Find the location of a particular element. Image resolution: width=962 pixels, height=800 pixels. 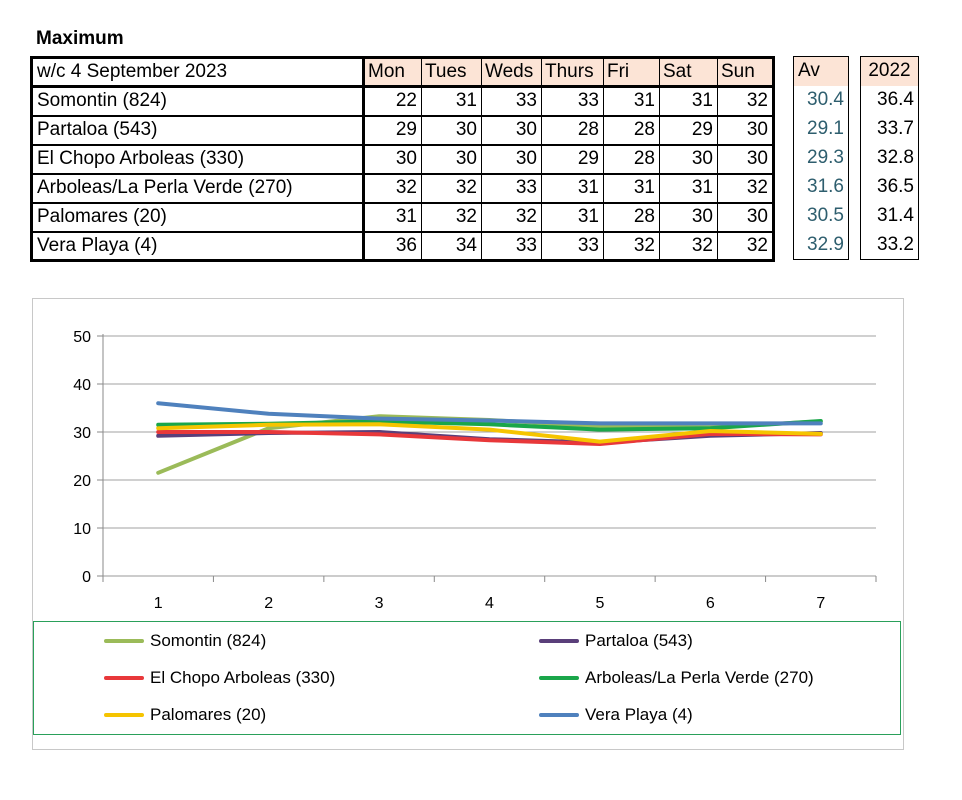

average-cell: 29.3 is located at coordinates (825, 157).